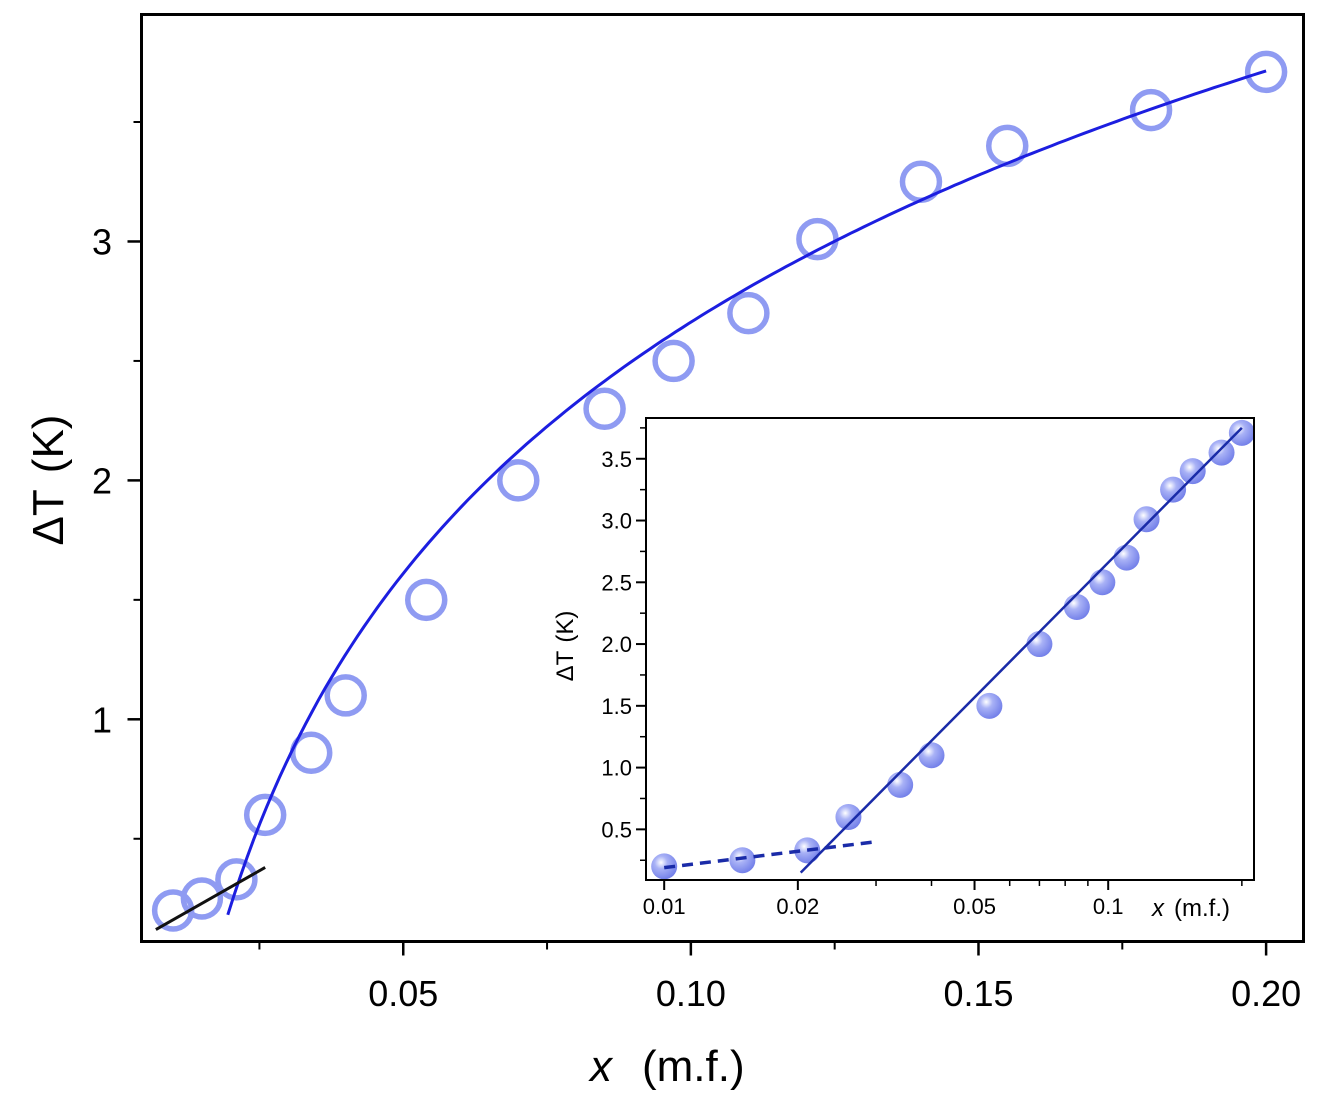  What do you see at coordinates (978, 993) in the screenshot?
I see `main-x-tick-label: 0.15` at bounding box center [978, 993].